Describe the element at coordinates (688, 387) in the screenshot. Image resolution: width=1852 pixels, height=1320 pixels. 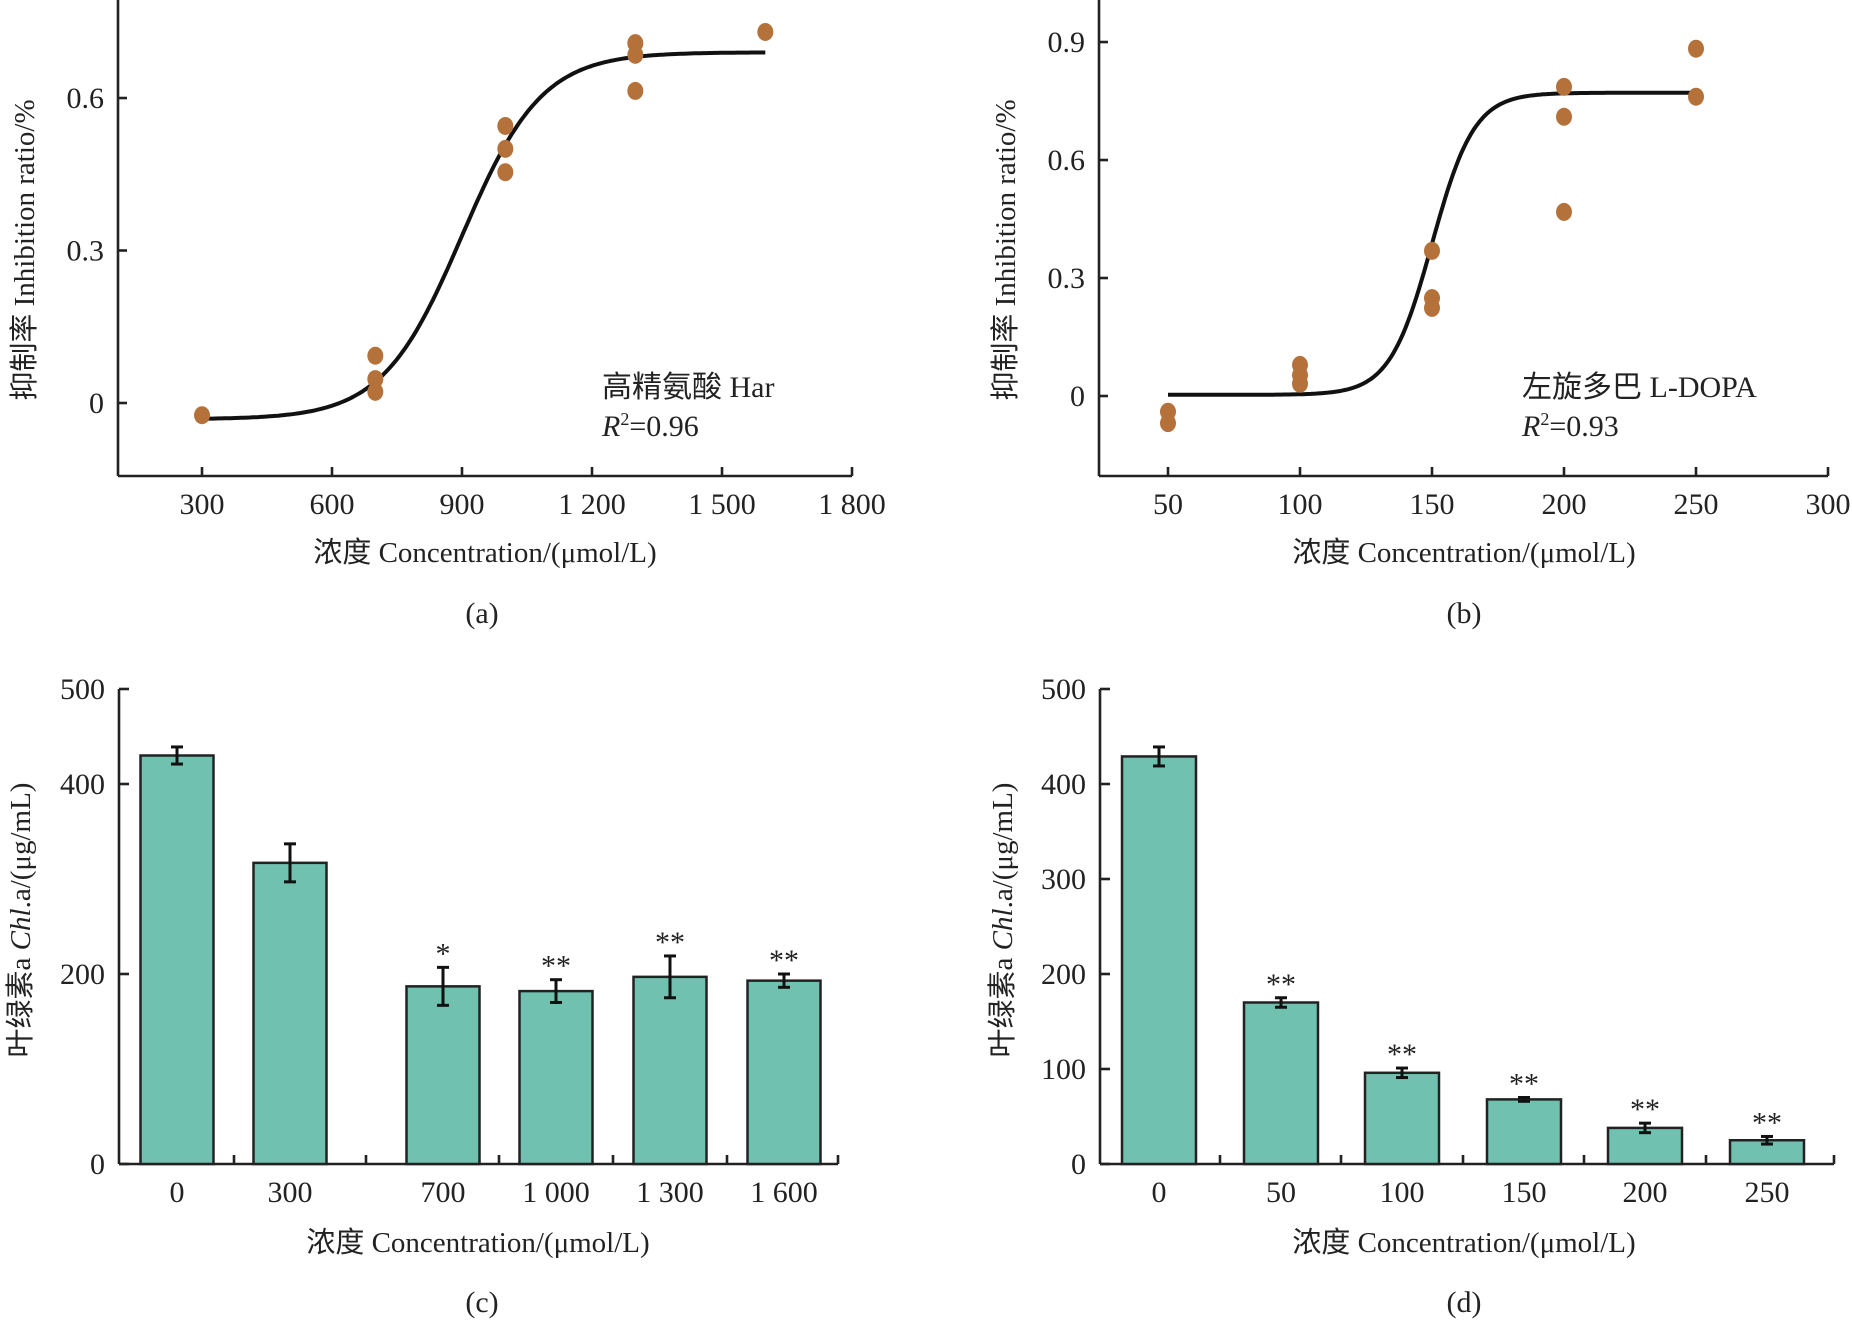
I see `panel-a-compound-label: 高精氨酸 Har` at that location.